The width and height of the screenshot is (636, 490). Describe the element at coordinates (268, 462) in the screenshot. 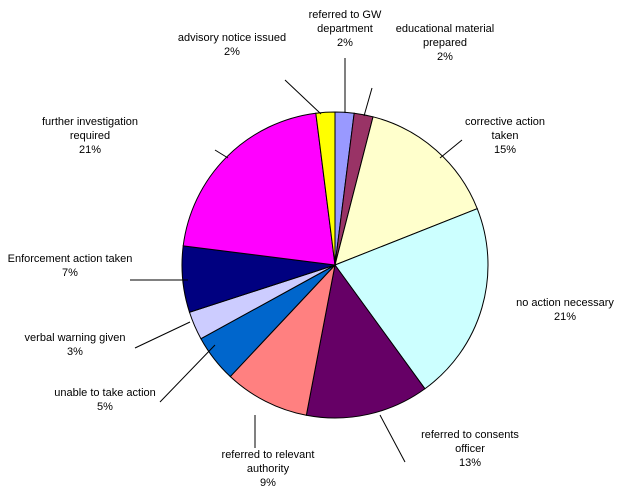

I see `category-label: referred to relevant authority` at that location.